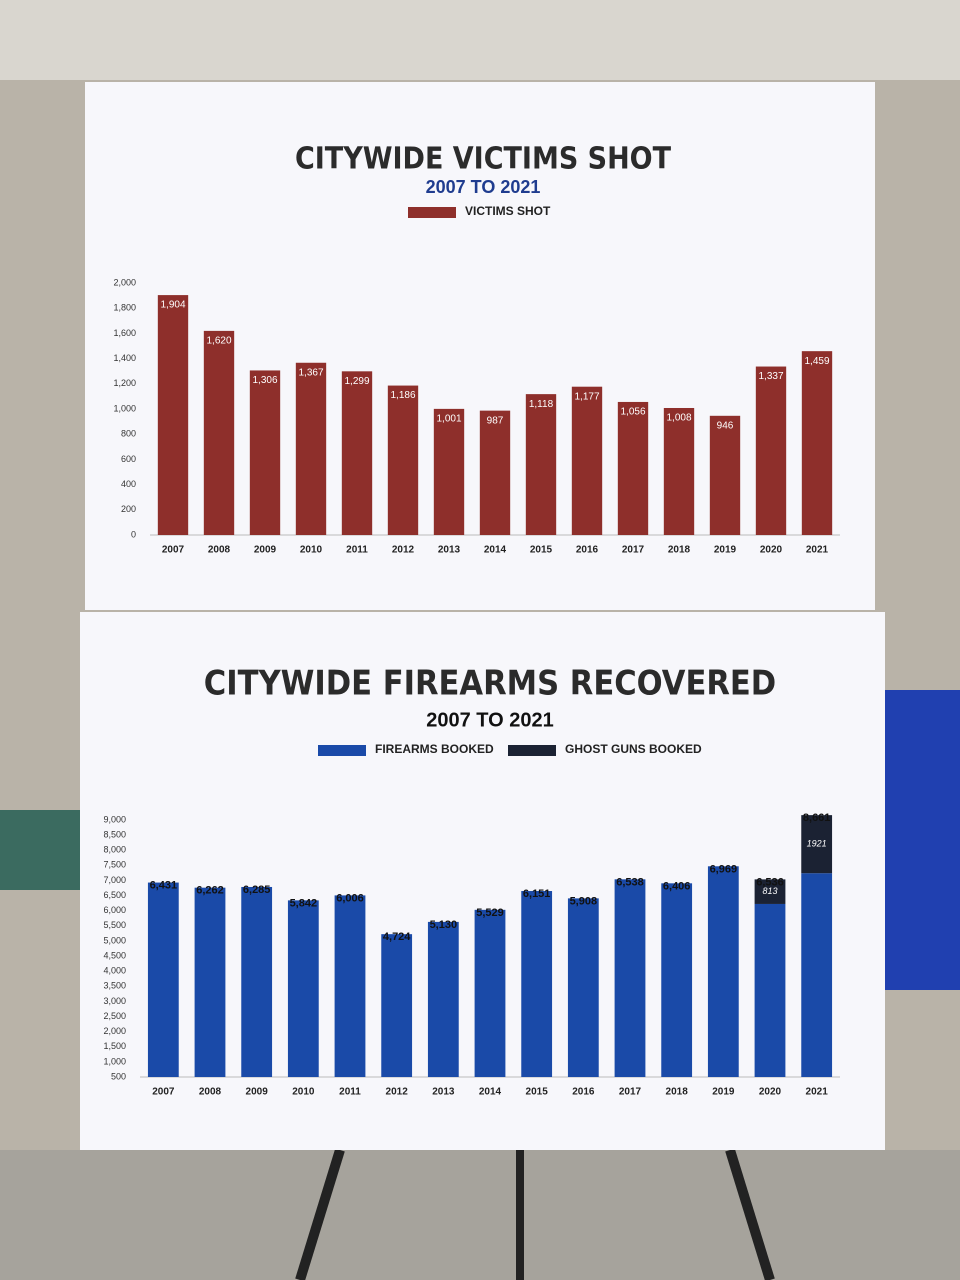 The height and width of the screenshot is (1280, 960). What do you see at coordinates (128, 484) in the screenshot?
I see `y-tick-label: 400` at bounding box center [128, 484].